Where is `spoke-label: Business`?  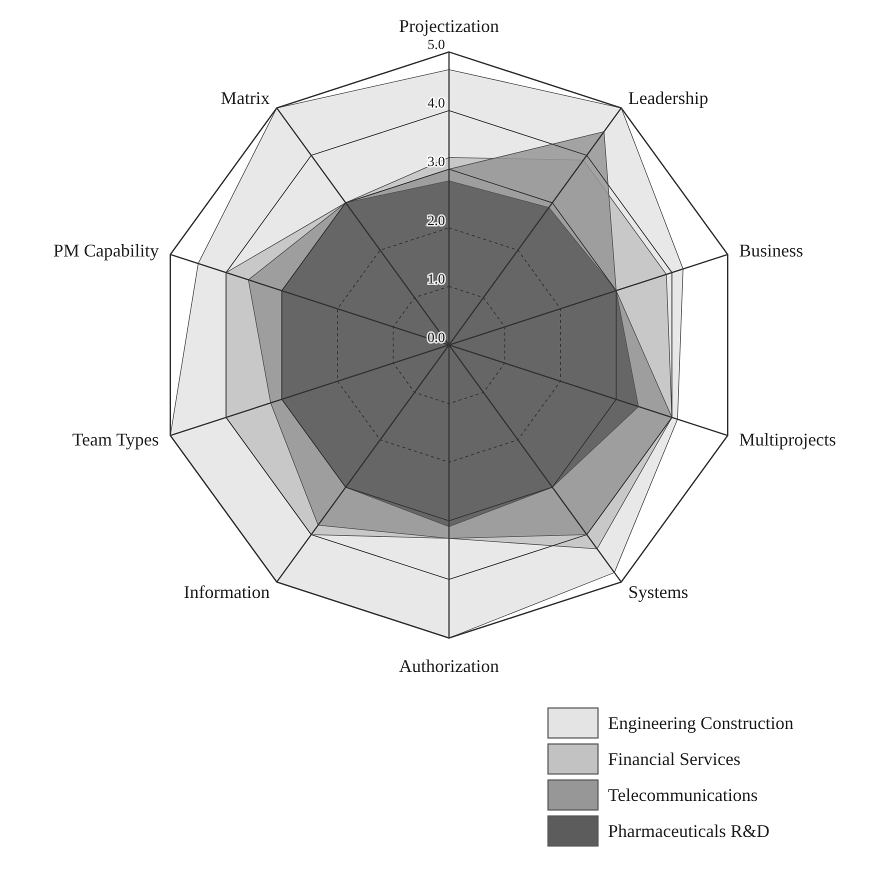 spoke-label: Business is located at coordinates (771, 250).